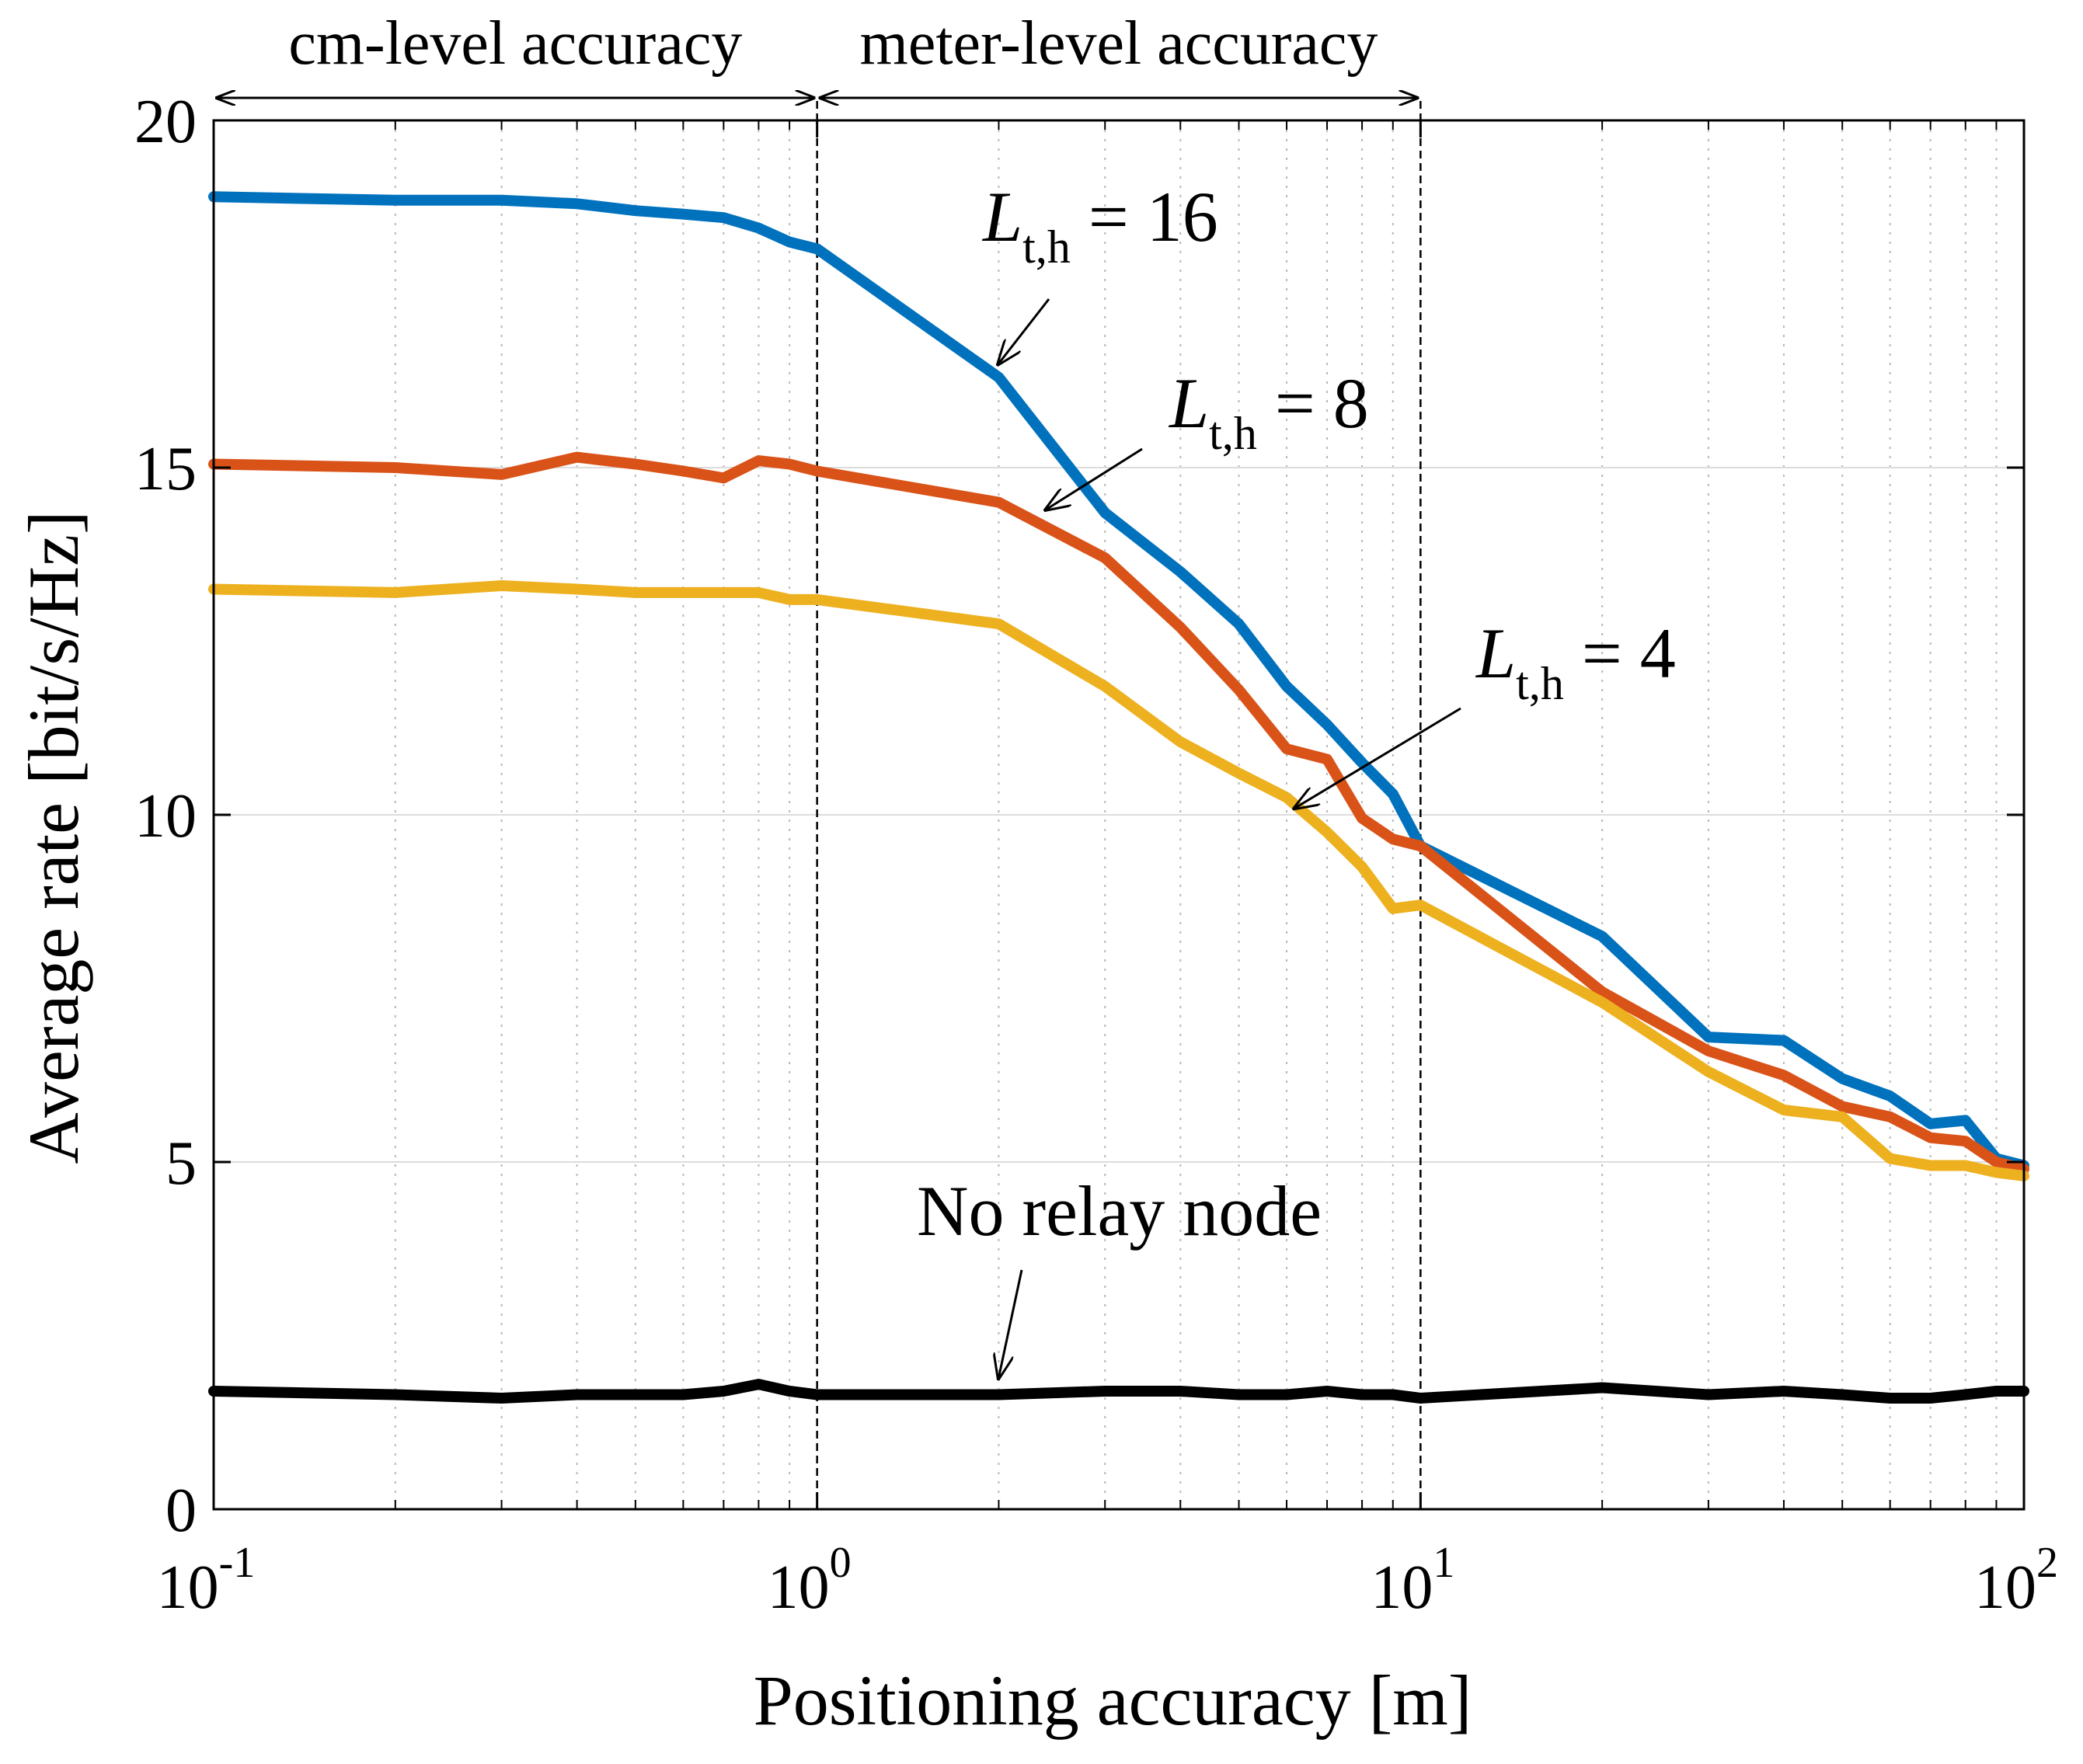 The image size is (2083, 1764). Describe the element at coordinates (181, 1511) in the screenshot. I see `y-tick-label: 0` at that location.